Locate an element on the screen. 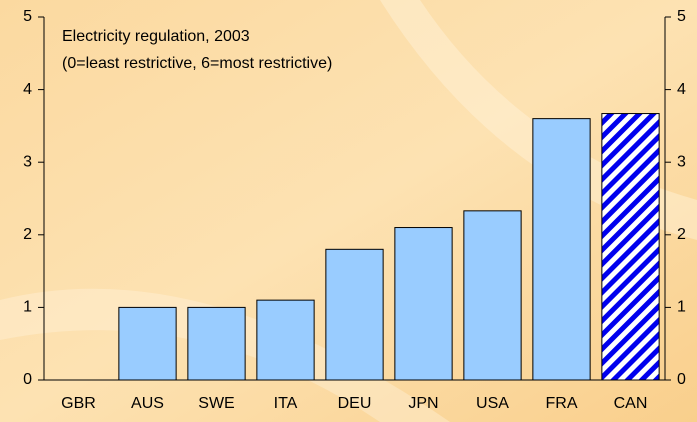 This screenshot has height=422, width=697. y-tick-label: 4 is located at coordinates (27, 89).